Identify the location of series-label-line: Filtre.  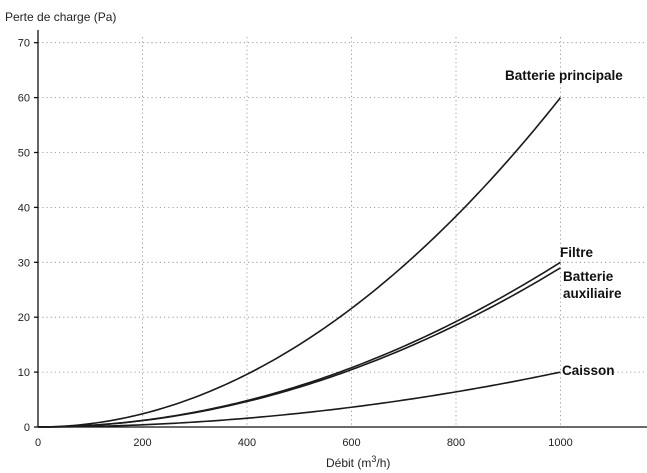
(576, 252).